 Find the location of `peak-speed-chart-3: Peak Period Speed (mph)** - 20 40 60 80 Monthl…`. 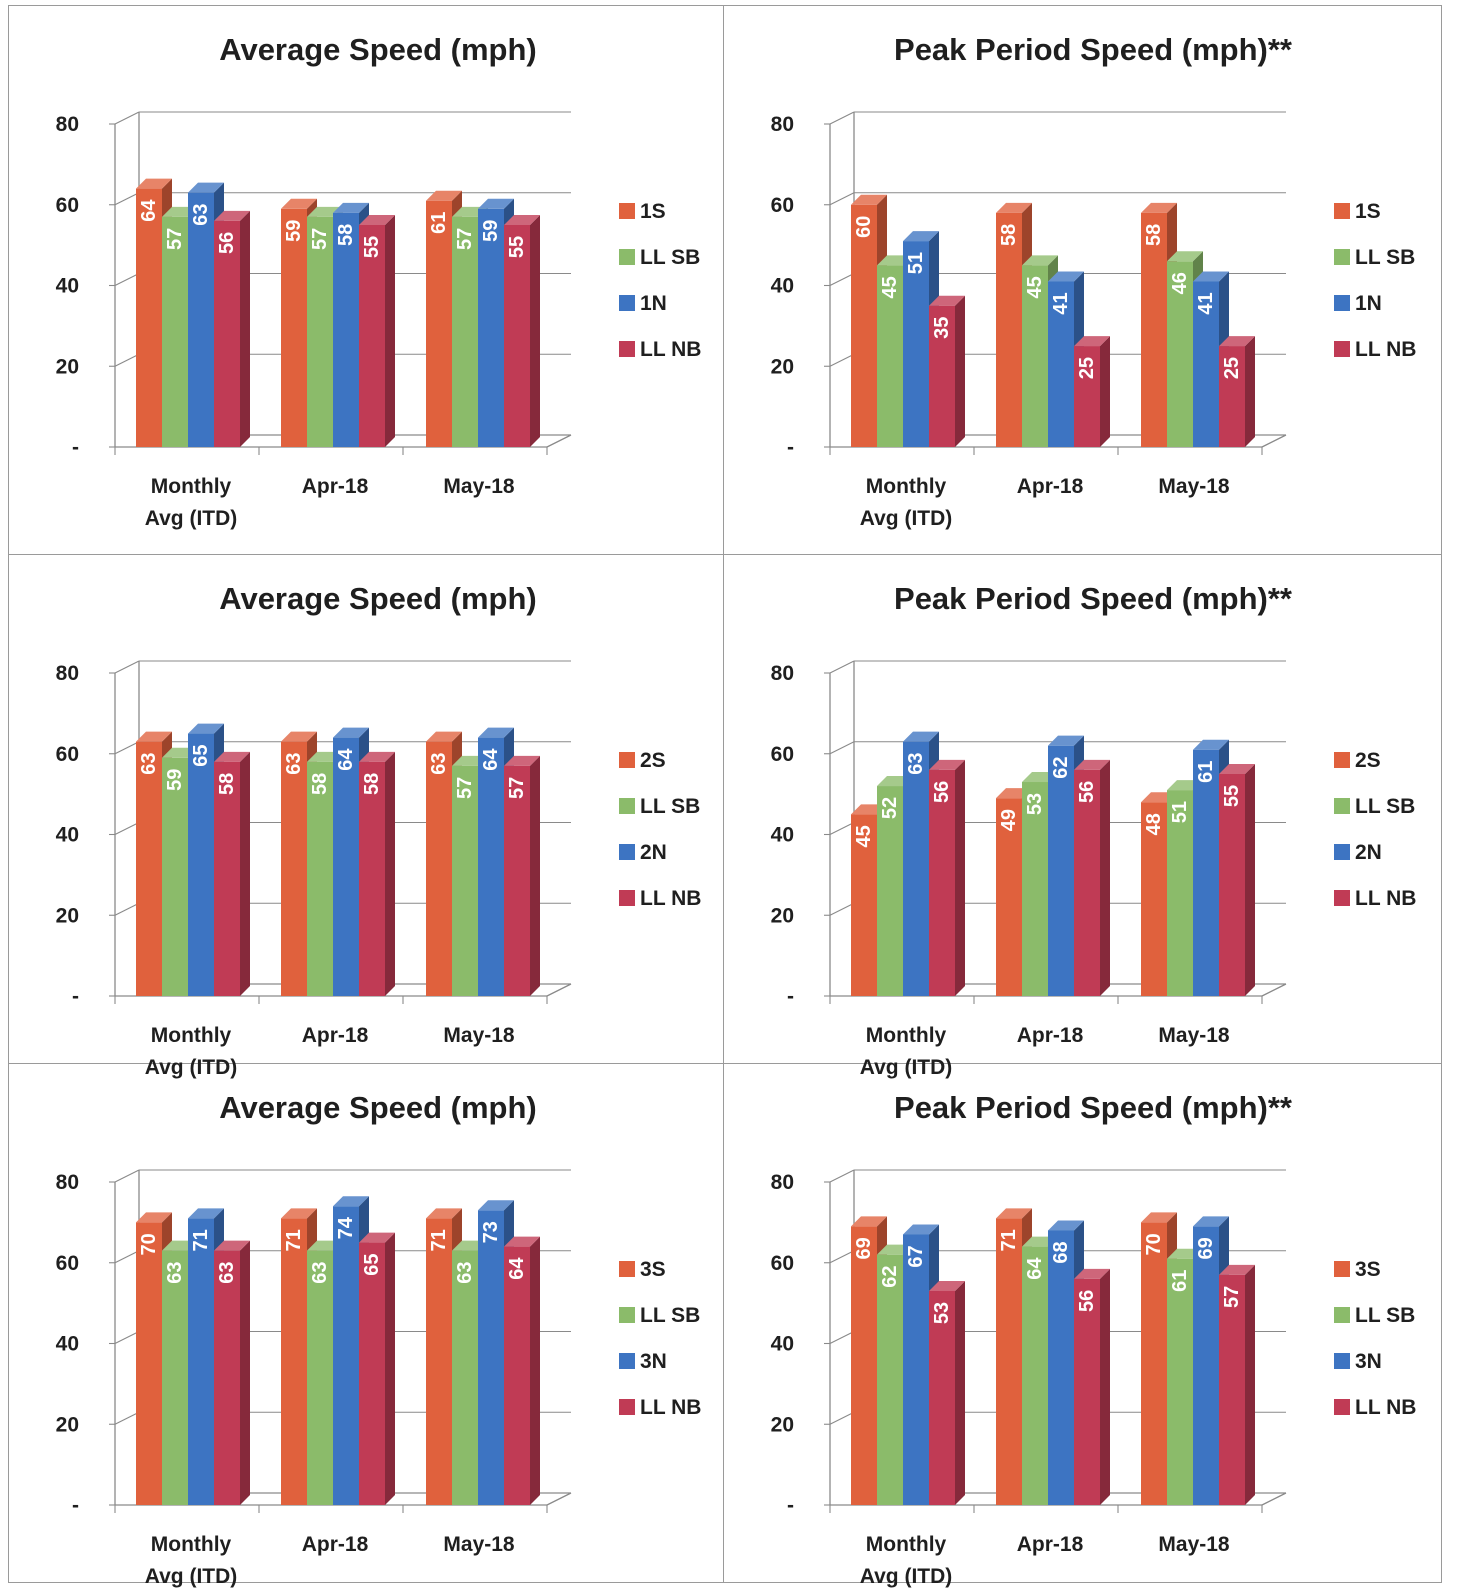

peak-speed-chart-3: Peak Period Speed (mph)** - 20 40 60 80 Monthl… is located at coordinates (1094, 1339).